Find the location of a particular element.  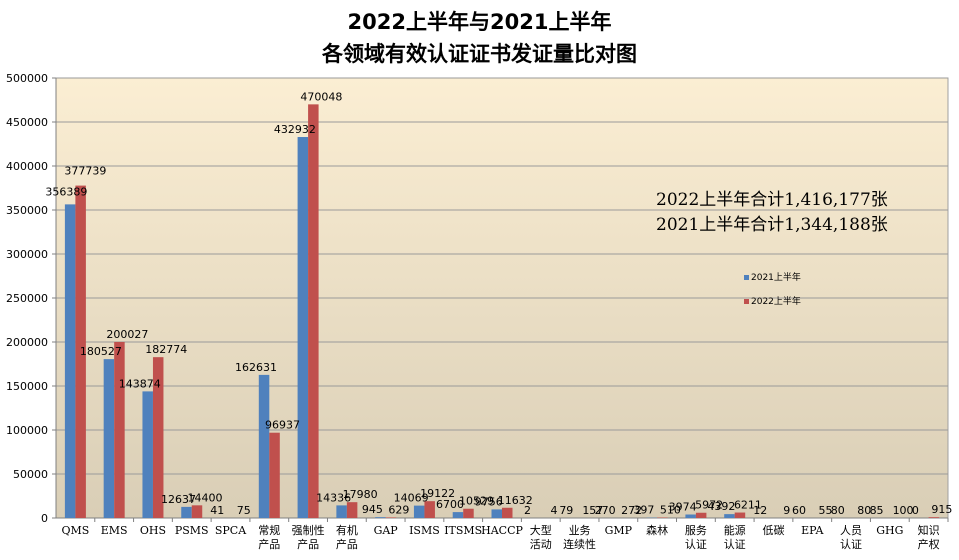

legend-label: 2022上半年 is located at coordinates (776, 301).